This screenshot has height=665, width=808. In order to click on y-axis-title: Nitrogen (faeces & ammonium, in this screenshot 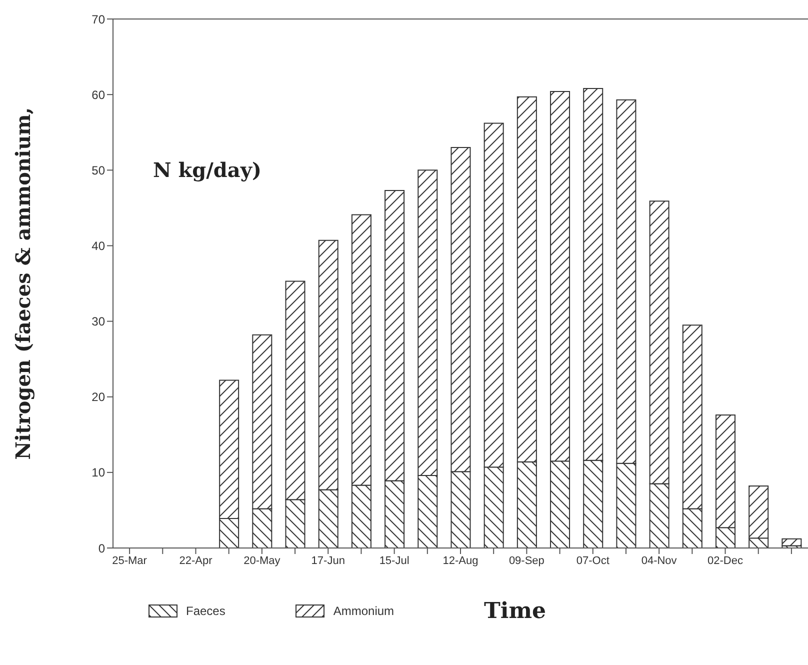, I will do `click(23, 283)`.